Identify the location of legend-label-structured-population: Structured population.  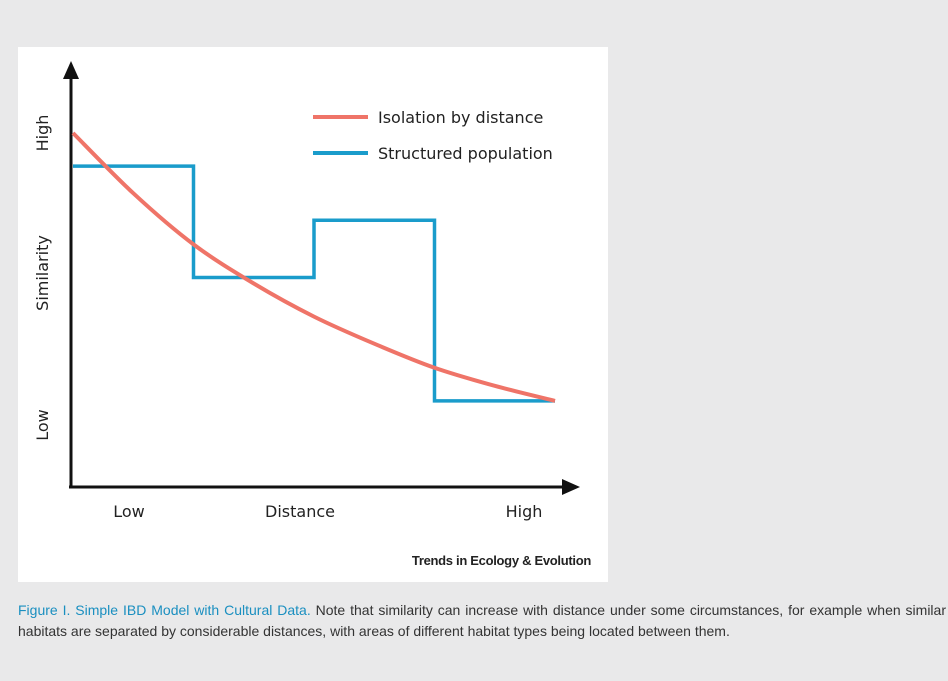
(465, 153).